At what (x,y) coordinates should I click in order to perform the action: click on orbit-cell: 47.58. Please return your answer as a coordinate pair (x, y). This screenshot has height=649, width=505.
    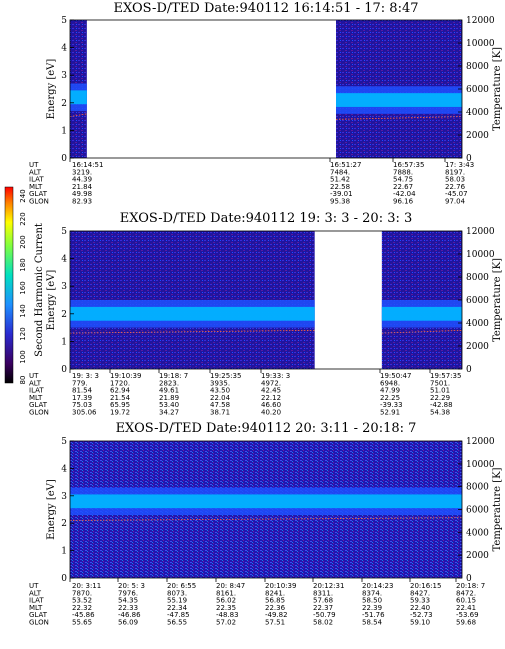
    Looking at the image, I should click on (220, 405).